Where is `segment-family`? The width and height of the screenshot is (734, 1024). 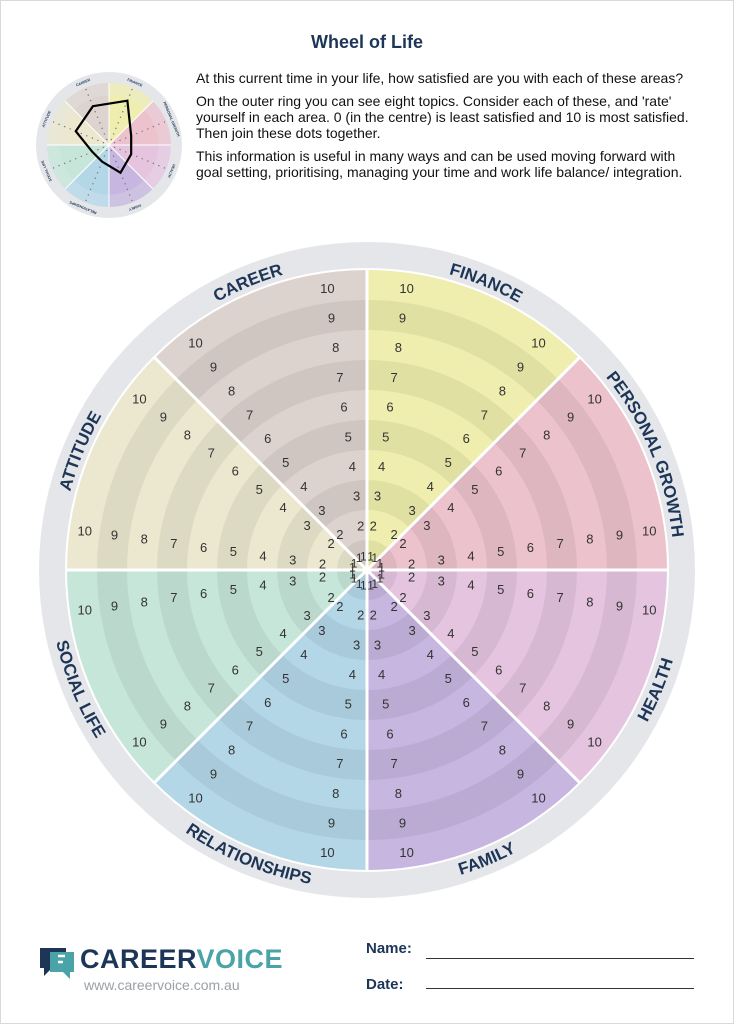 segment-family is located at coordinates (473, 720).